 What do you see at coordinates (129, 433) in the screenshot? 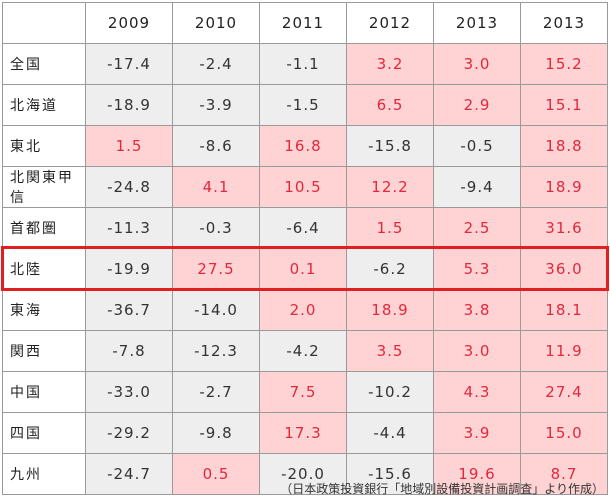
I see `value-cell: -29.2` at bounding box center [129, 433].